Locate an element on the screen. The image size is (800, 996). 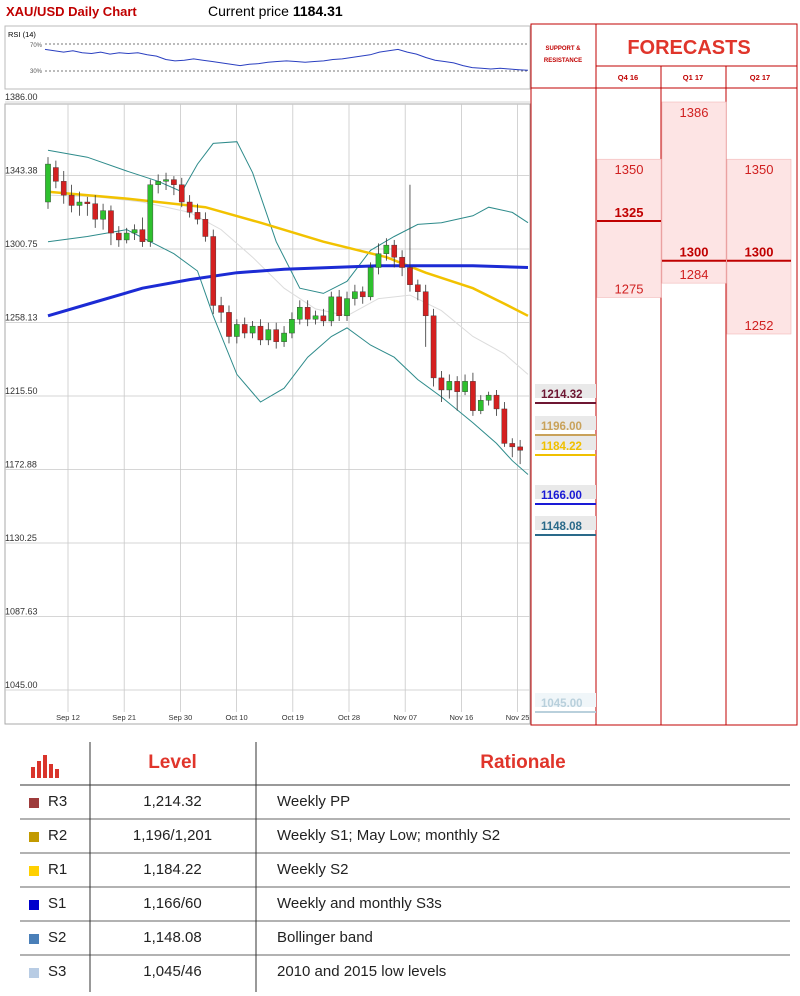
level-code: R1 is located at coordinates (58, 869).